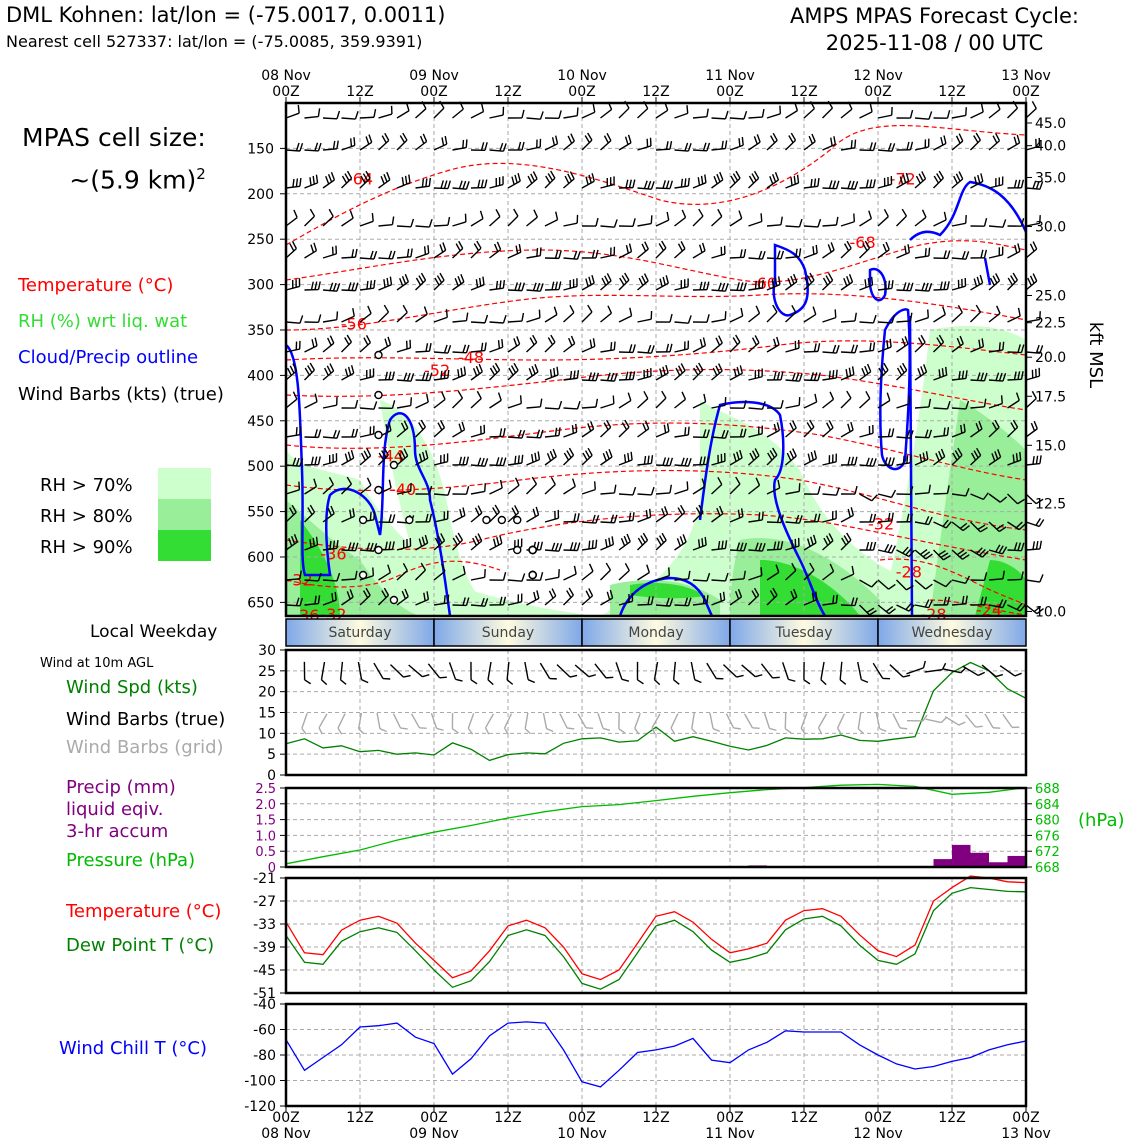 Image resolution: width=1140 pixels, height=1140 pixels. I want to click on barb-grid-flag, so click(996, 728).